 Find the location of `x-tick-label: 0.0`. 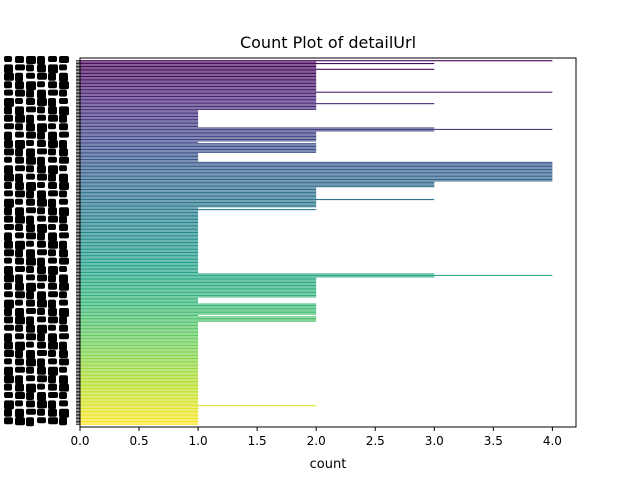

x-tick-label: 0.0 is located at coordinates (79, 441).